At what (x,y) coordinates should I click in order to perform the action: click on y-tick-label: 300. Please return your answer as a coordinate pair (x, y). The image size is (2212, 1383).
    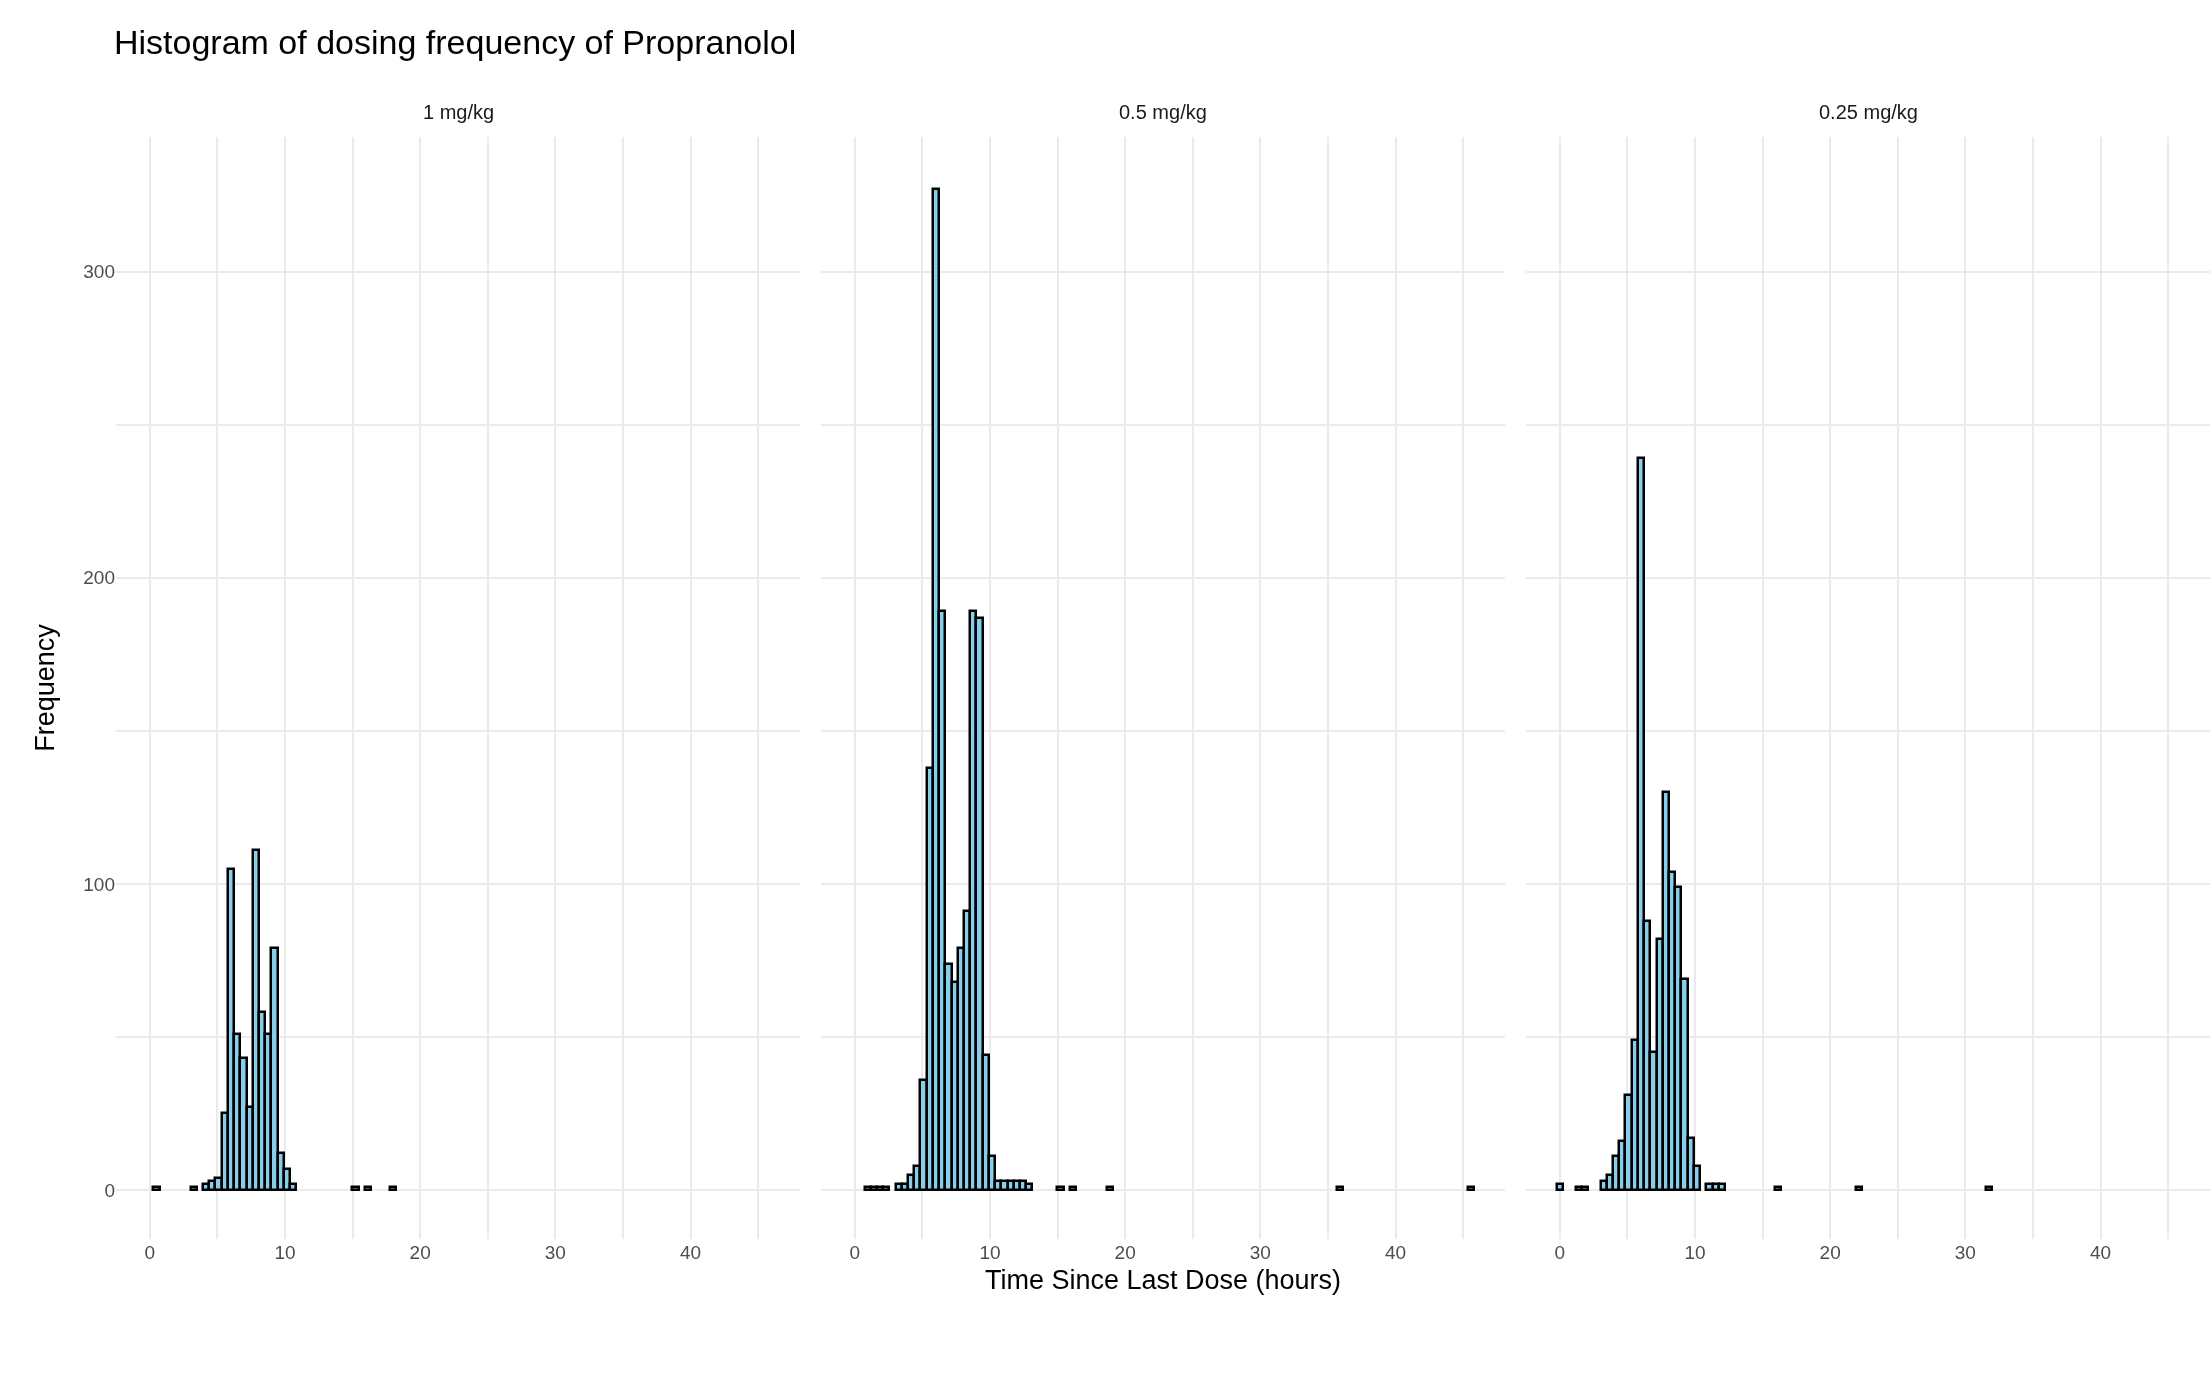
    Looking at the image, I should click on (99, 272).